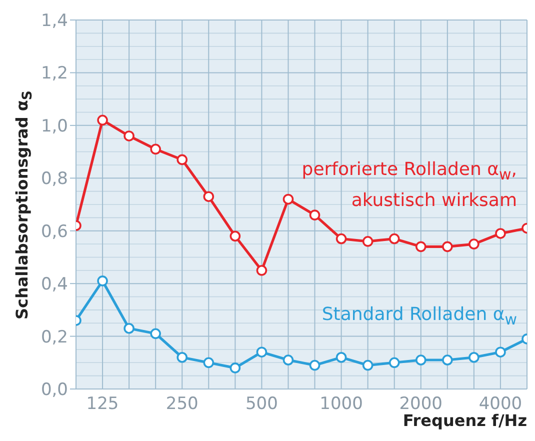 The image size is (535, 441). Describe the element at coordinates (409, 185) in the screenshot. I see `series-label: perforierte Rolladen α$_{w}$, akustisch wirksam` at that location.